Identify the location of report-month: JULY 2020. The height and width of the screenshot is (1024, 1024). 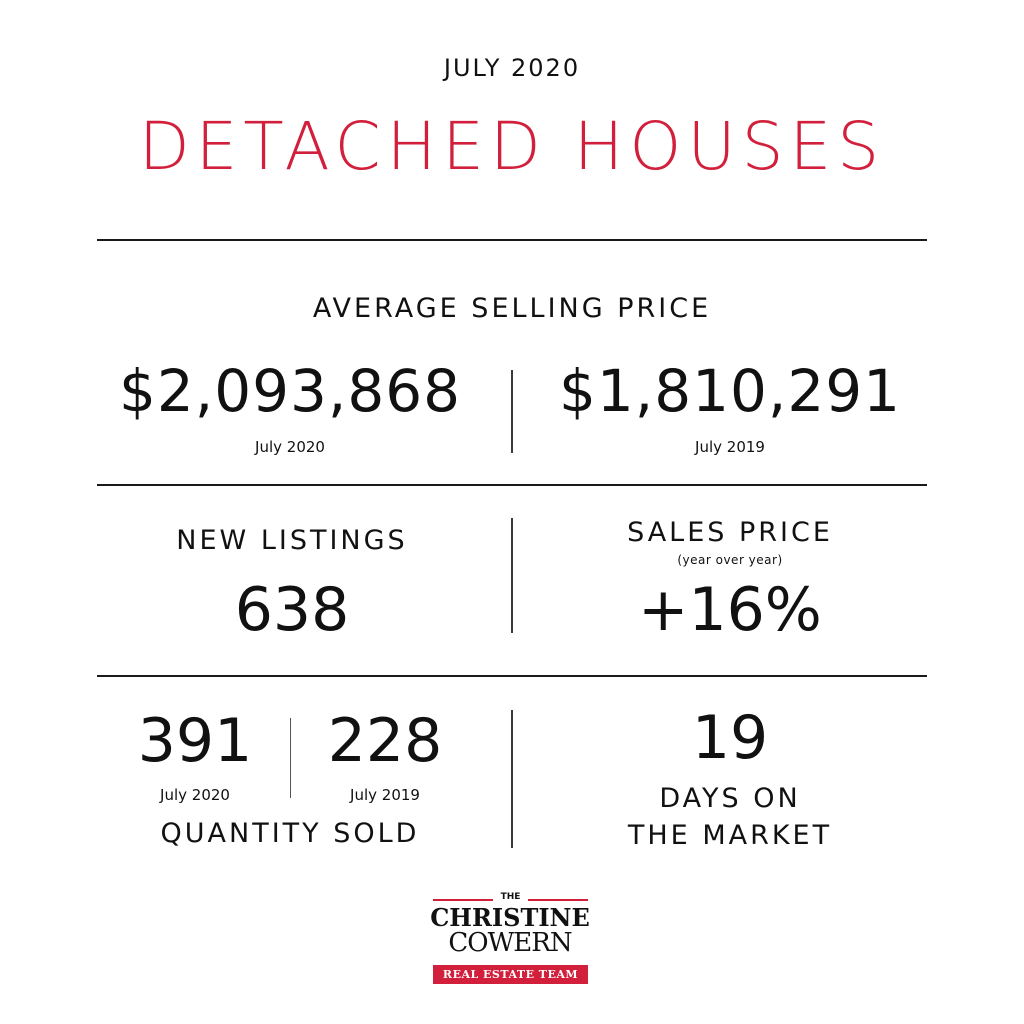
(512, 68).